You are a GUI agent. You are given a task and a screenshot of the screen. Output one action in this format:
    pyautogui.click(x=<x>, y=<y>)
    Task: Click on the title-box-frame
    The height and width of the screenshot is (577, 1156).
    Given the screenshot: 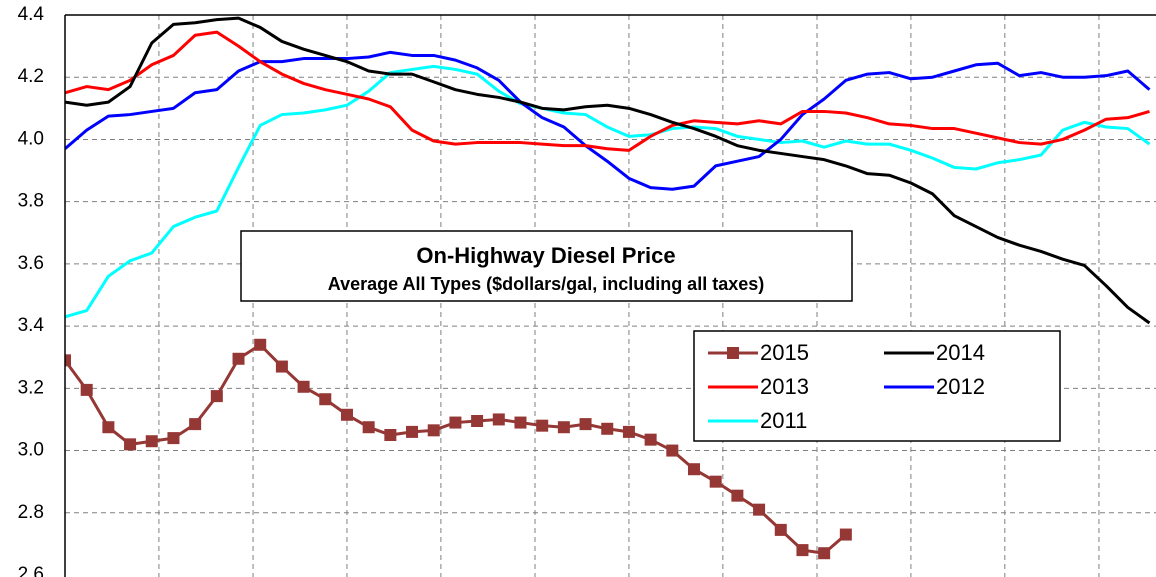 What is the action you would take?
    pyautogui.click(x=546, y=266)
    